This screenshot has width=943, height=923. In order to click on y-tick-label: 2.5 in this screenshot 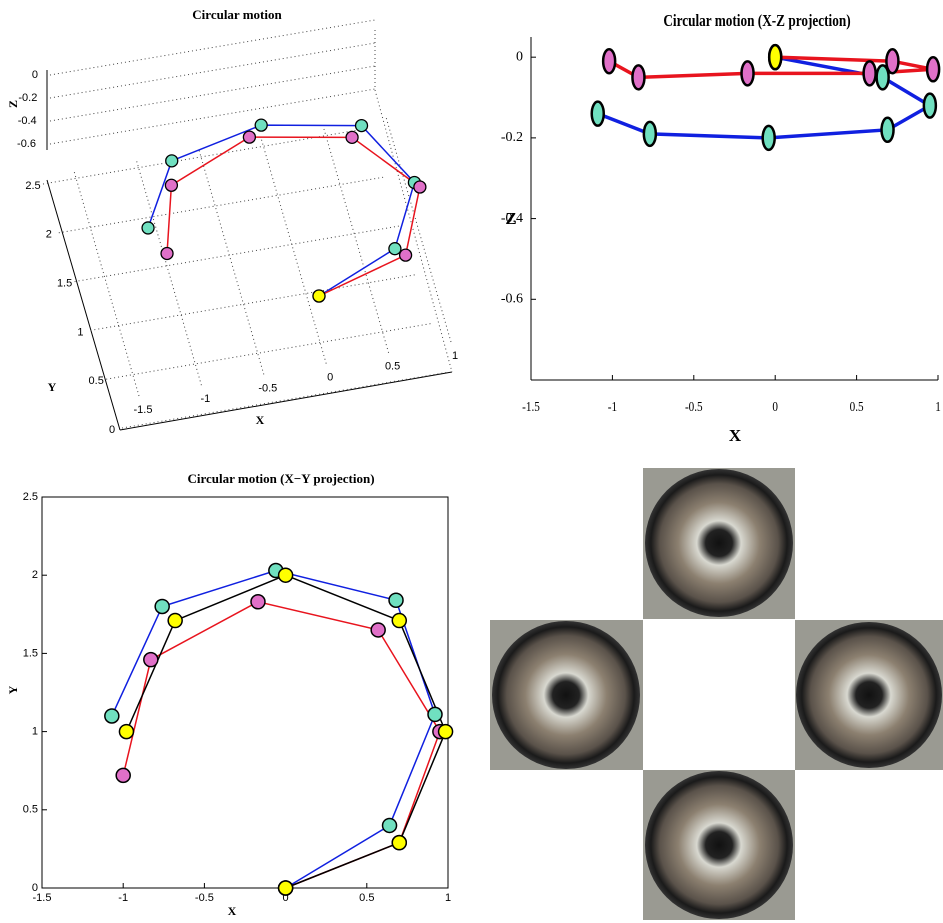, I will do `click(32, 186)`.